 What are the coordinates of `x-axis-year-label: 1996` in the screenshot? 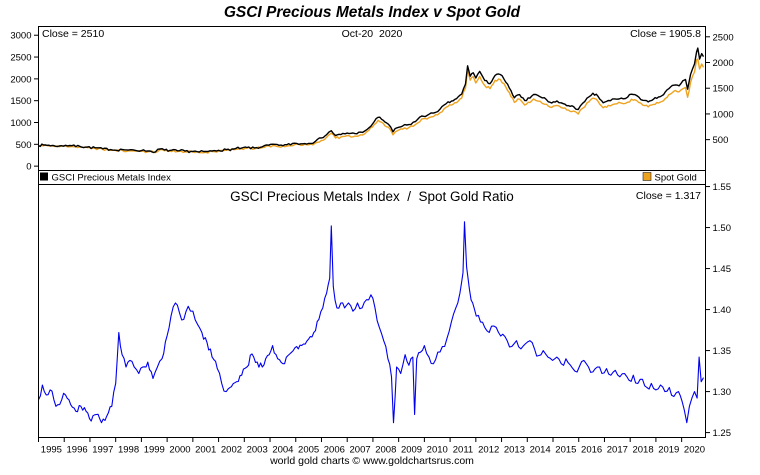 It's located at (77, 450).